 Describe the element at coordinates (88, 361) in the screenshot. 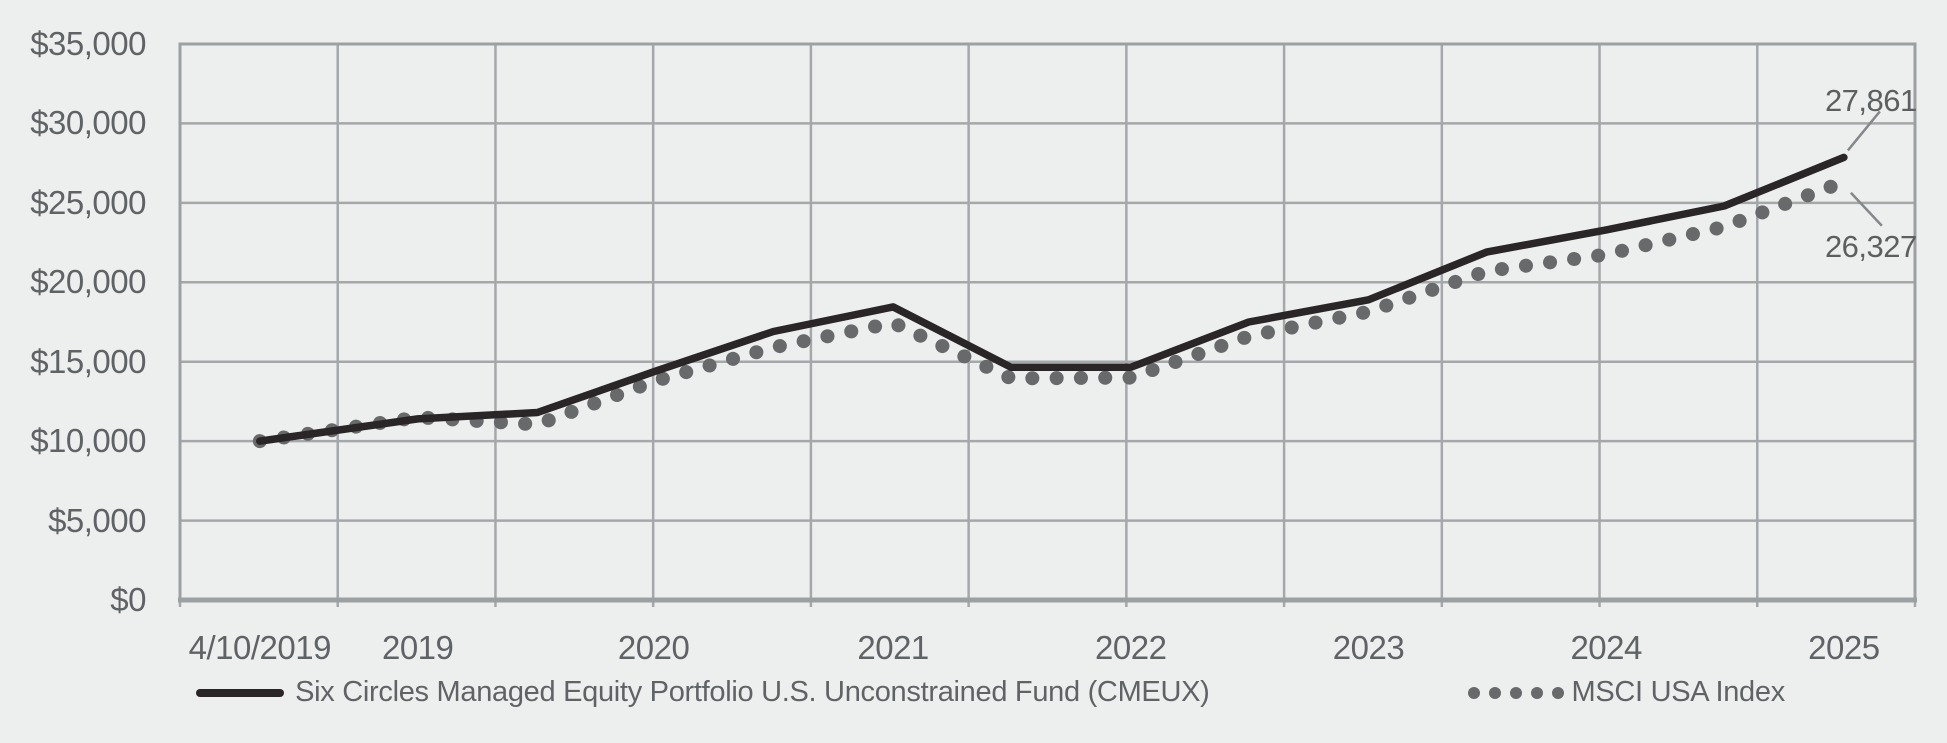

I see `y-tick-label: $15,000` at that location.